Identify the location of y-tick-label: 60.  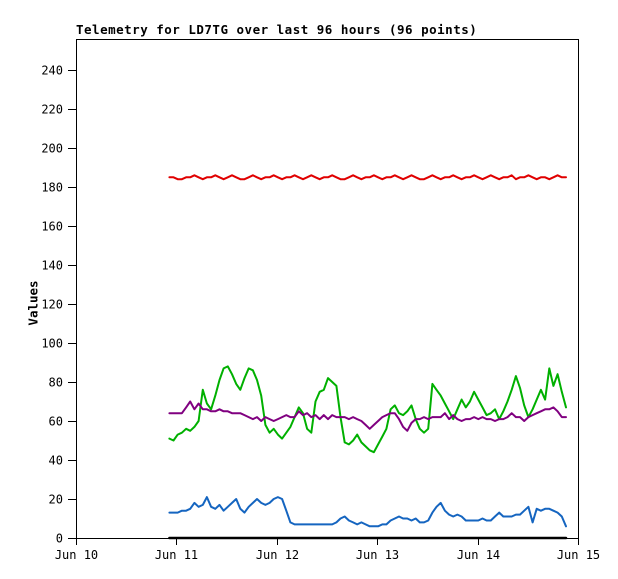
(56, 422).